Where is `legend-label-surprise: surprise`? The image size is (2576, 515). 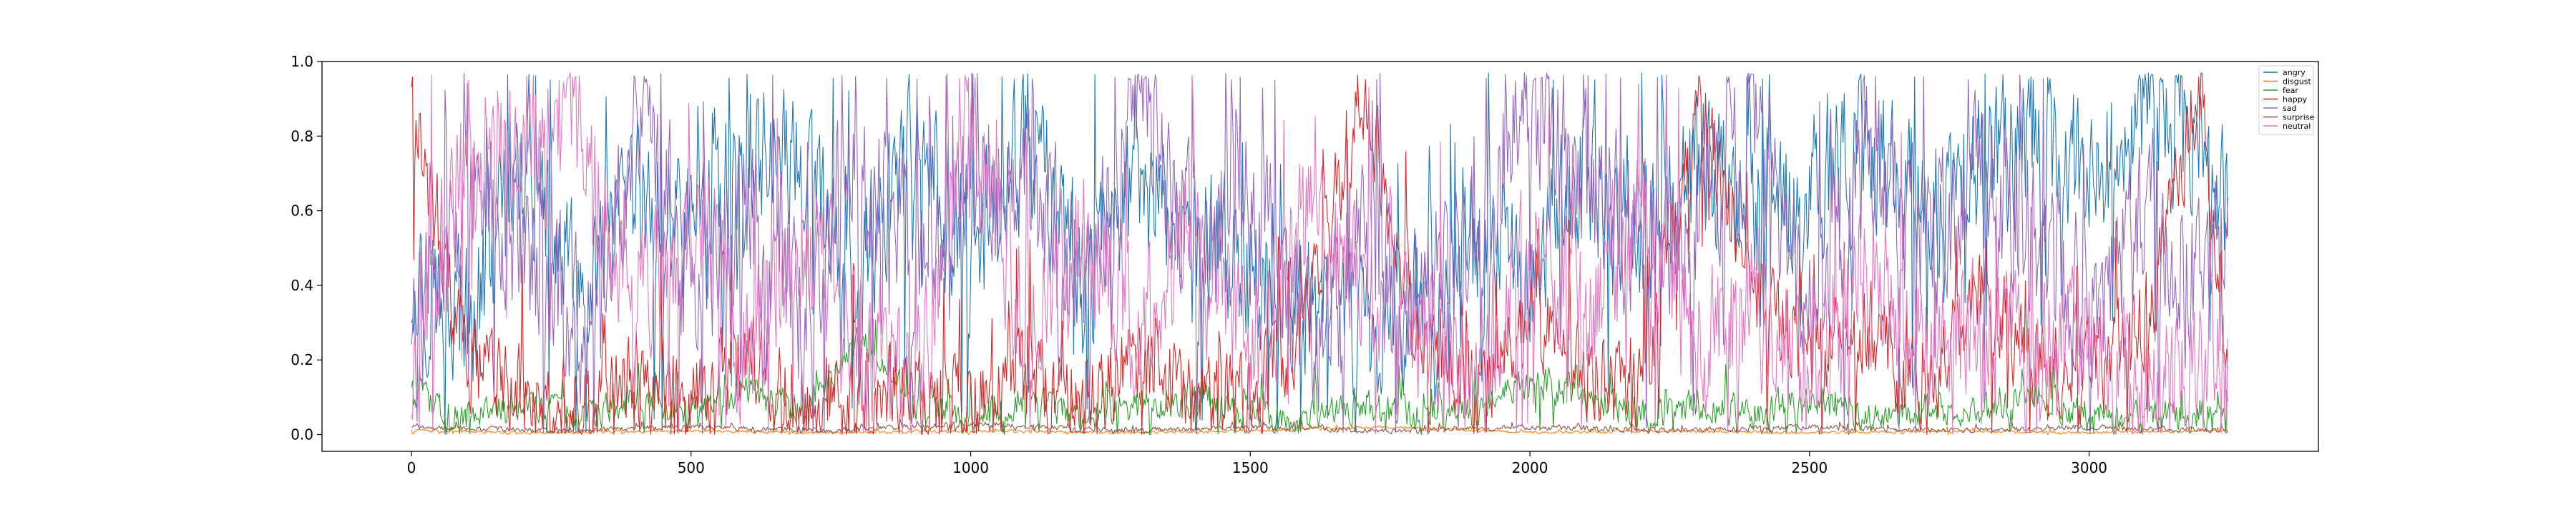
legend-label-surprise: surprise is located at coordinates (2299, 117).